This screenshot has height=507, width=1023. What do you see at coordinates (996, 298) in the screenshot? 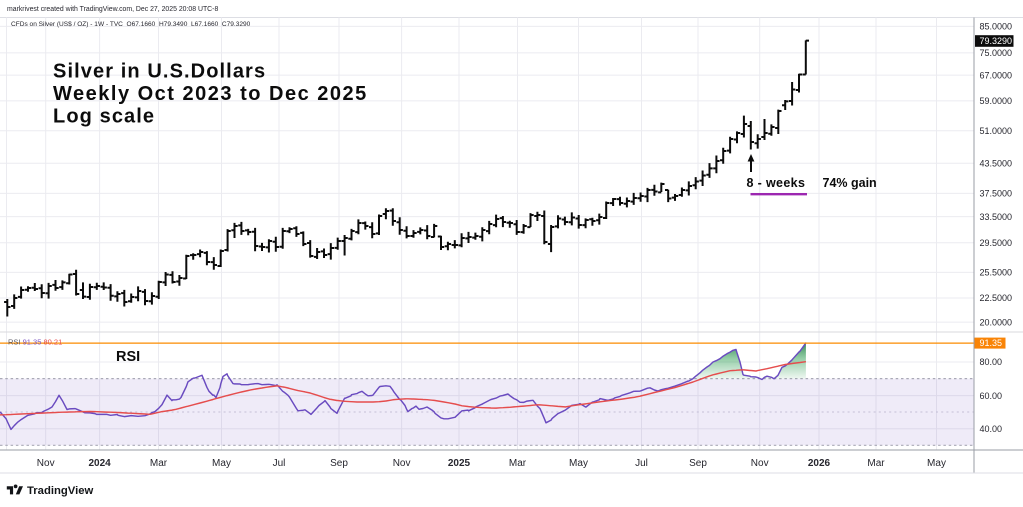
I see `svg-text: 22.5000` at bounding box center [996, 298].